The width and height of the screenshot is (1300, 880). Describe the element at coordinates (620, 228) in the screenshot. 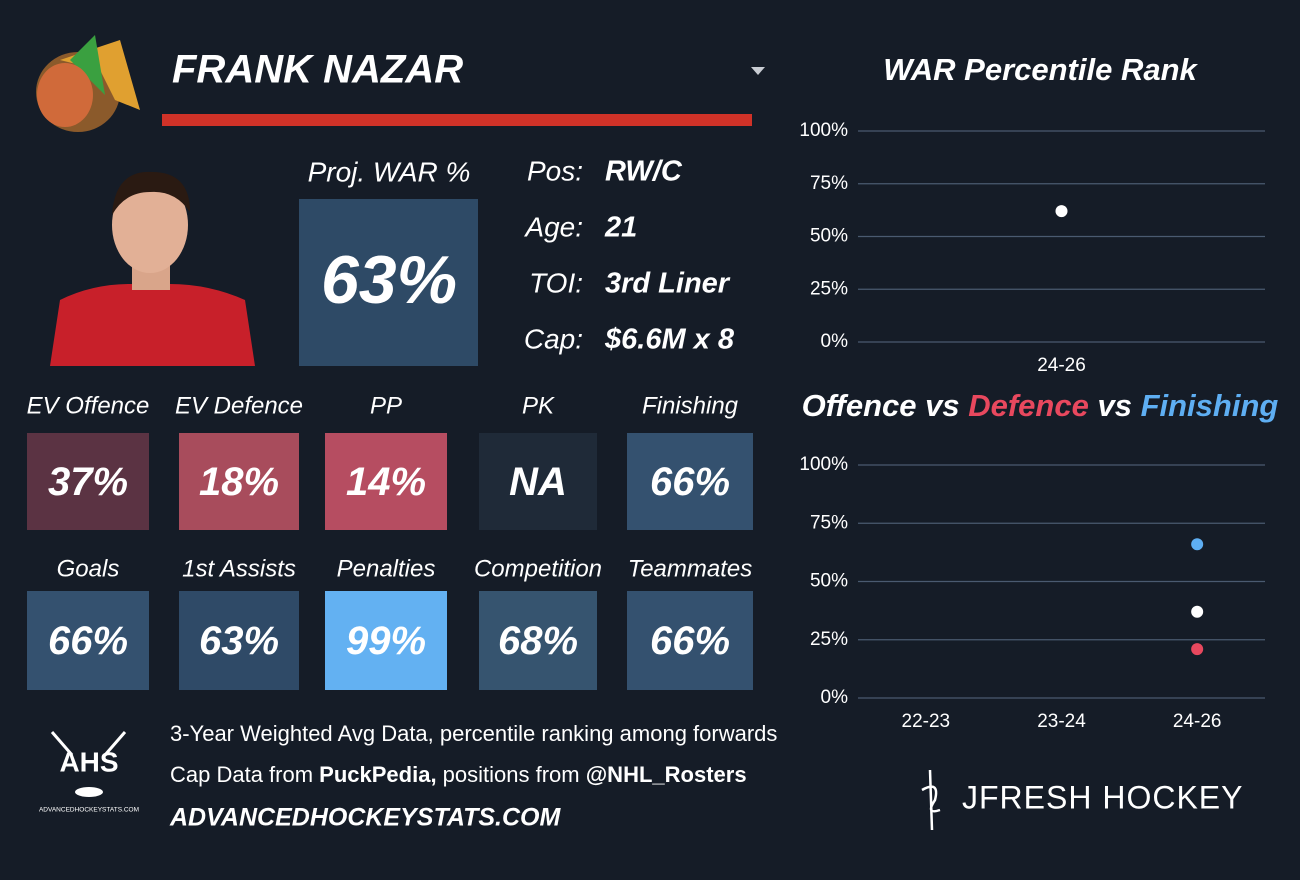

I see `info-value: 21` at that location.